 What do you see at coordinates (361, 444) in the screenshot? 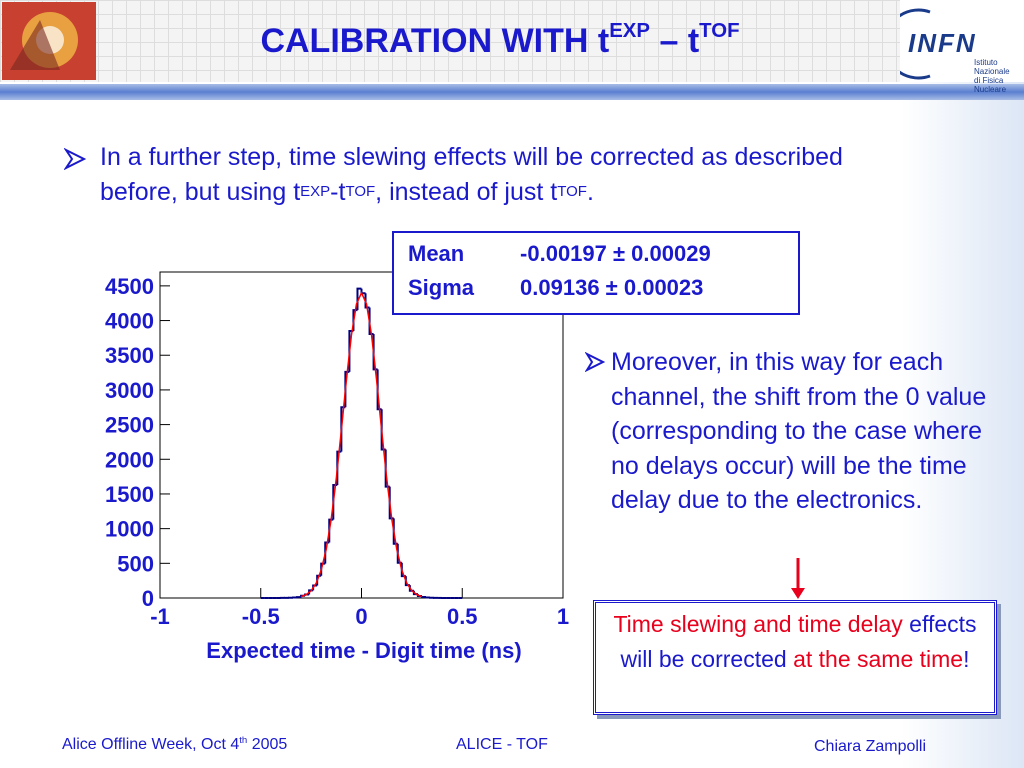
I see `fit-curve` at bounding box center [361, 444].